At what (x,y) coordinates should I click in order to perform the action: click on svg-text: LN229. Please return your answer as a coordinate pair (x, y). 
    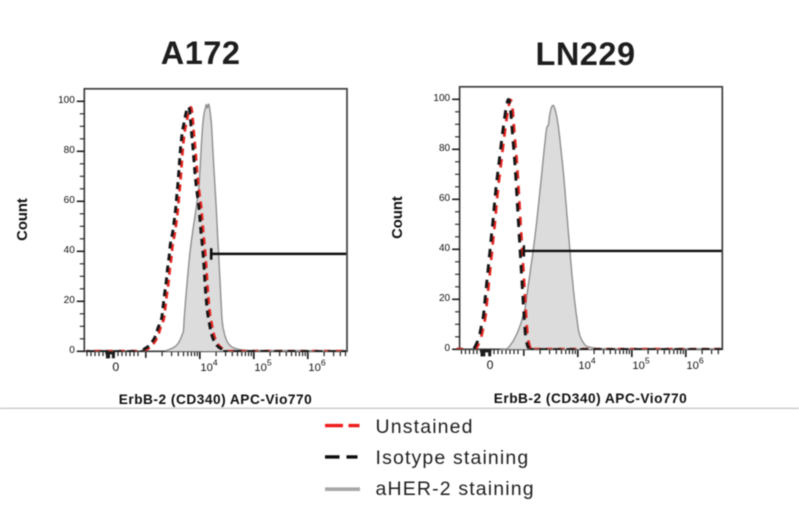
    Looking at the image, I should click on (585, 54).